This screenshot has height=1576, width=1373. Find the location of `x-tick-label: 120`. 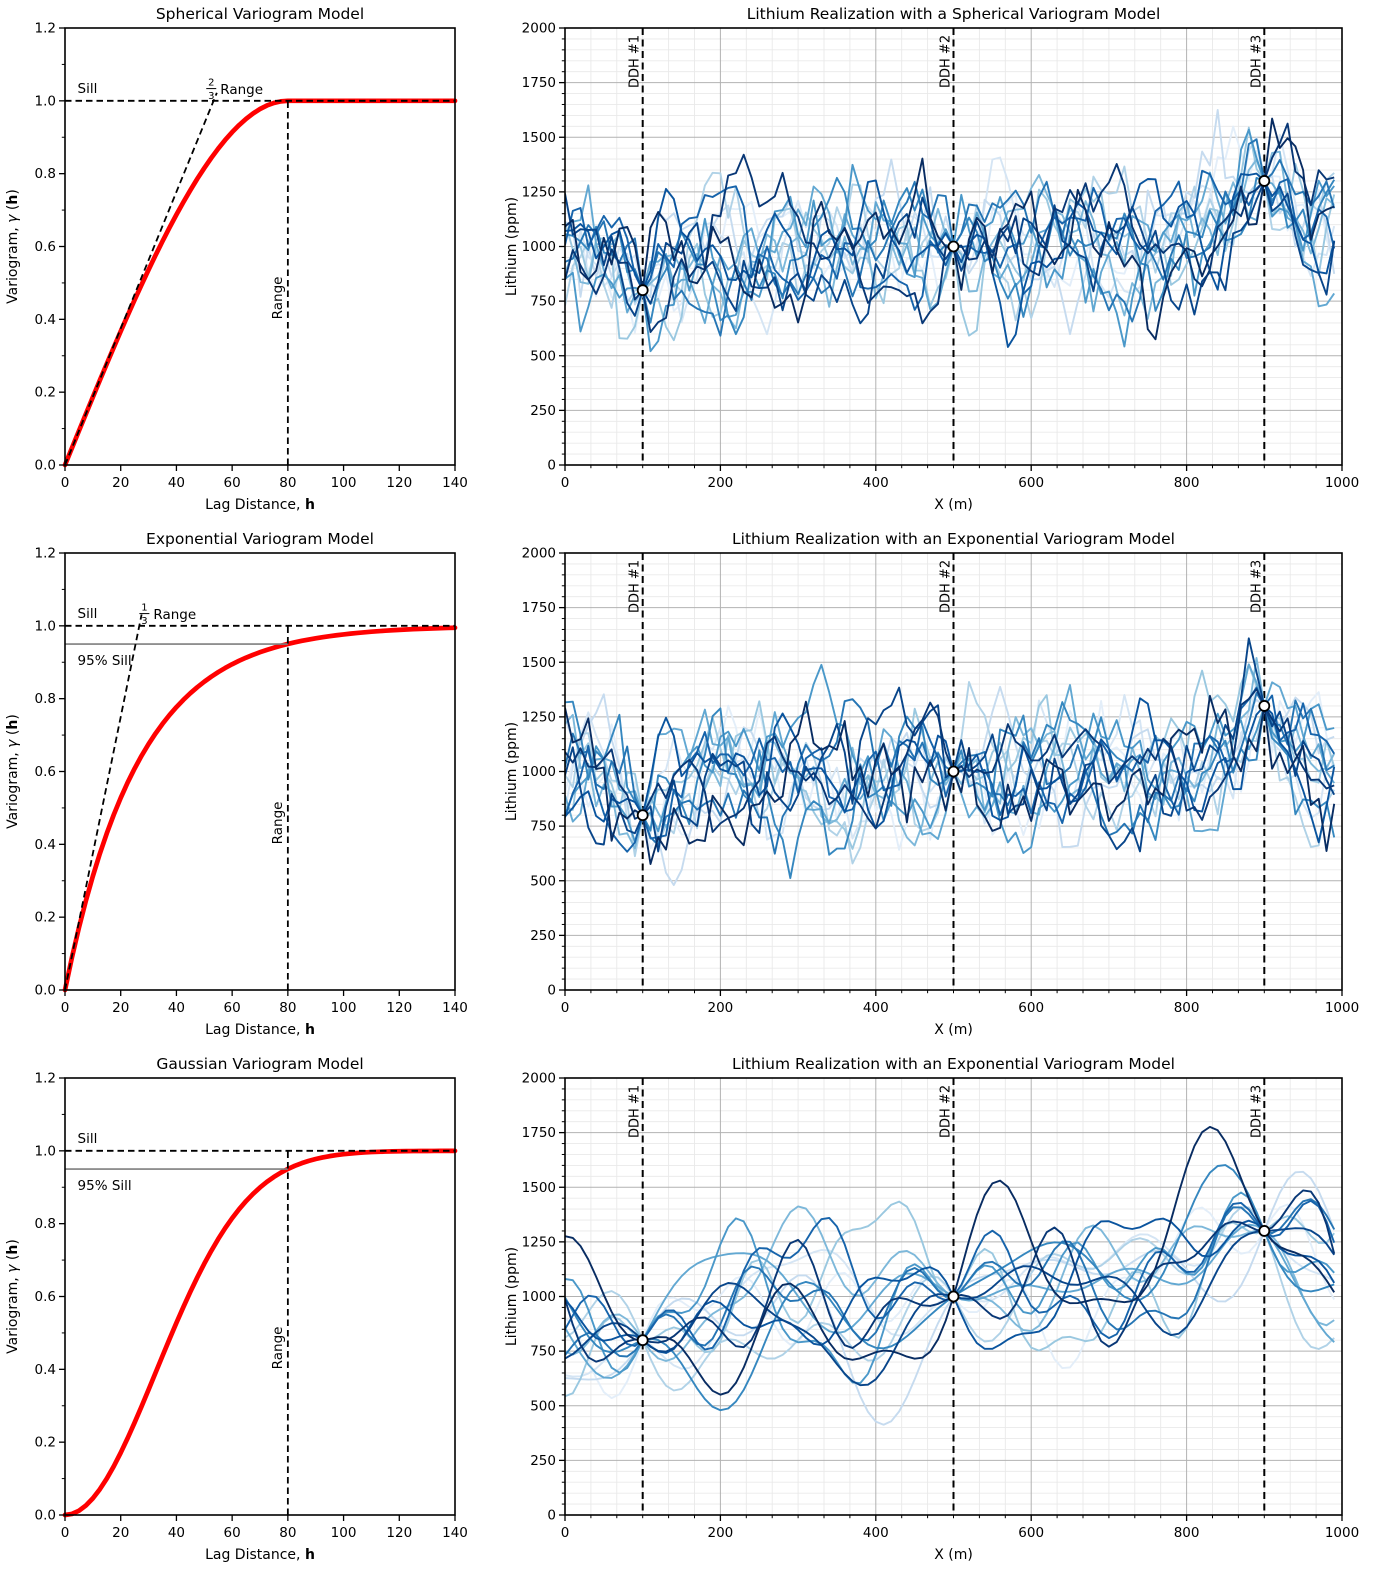

x-tick-label: 120 is located at coordinates (399, 483).